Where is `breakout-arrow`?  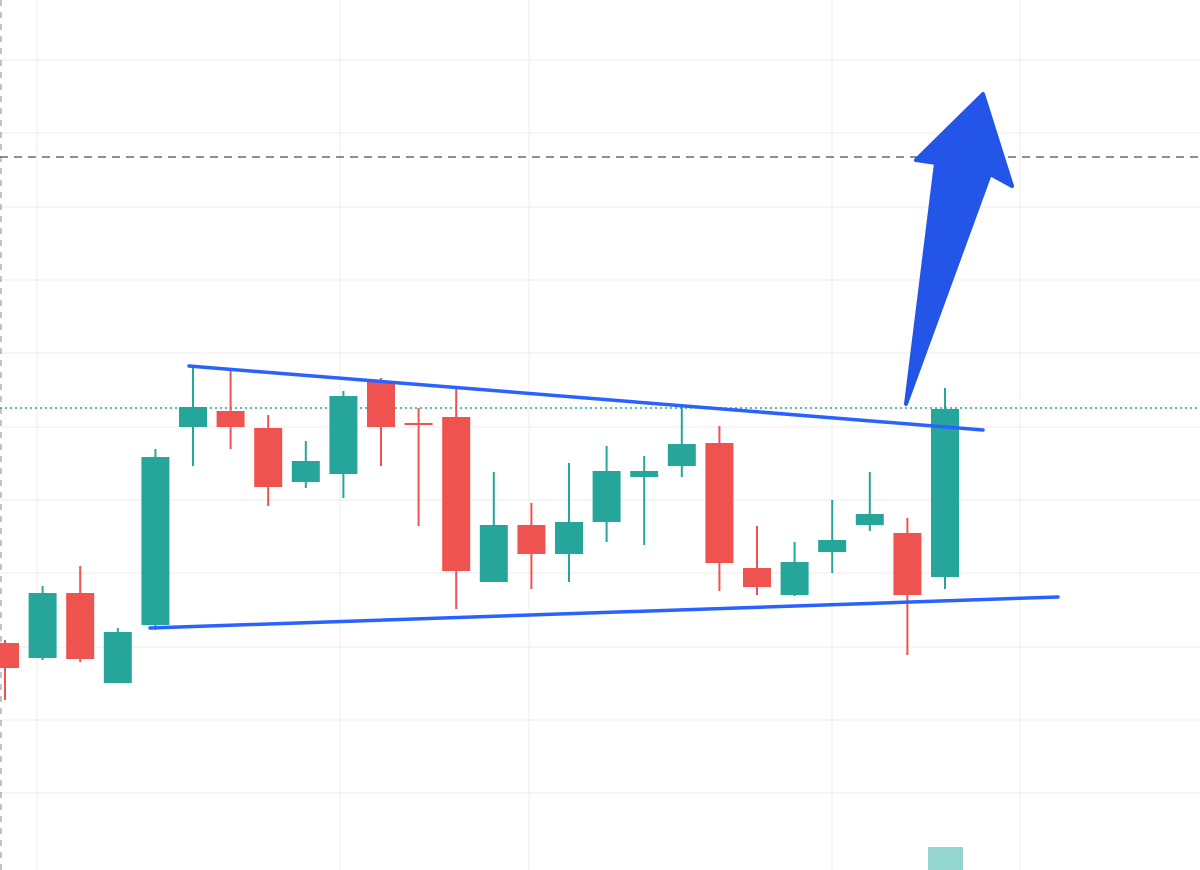
breakout-arrow is located at coordinates (959, 249).